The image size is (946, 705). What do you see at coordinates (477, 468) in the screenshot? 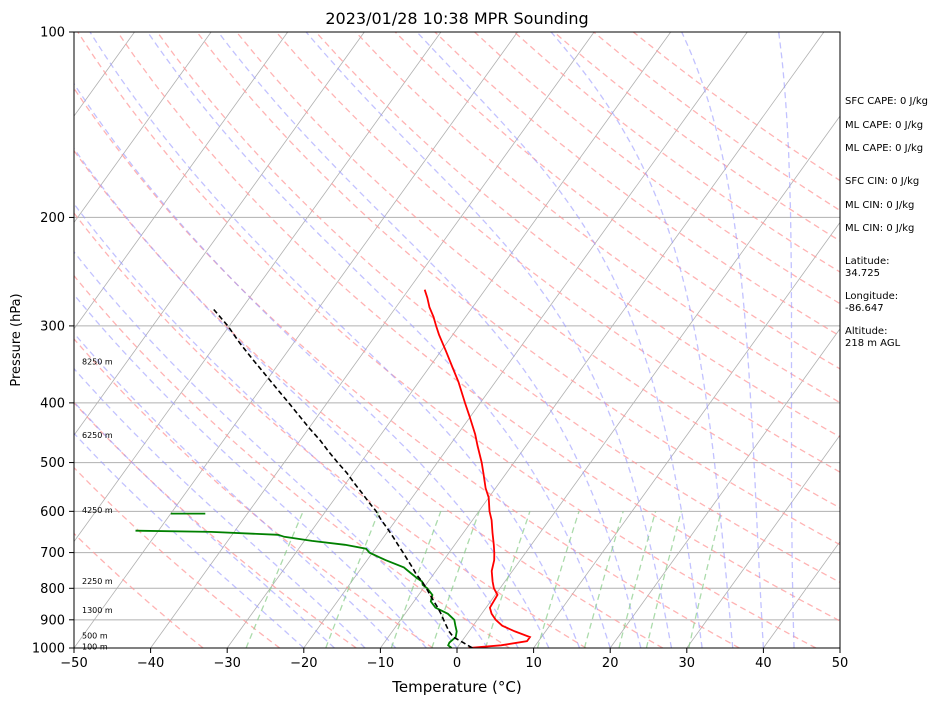
I see `temperature-line` at bounding box center [477, 468].